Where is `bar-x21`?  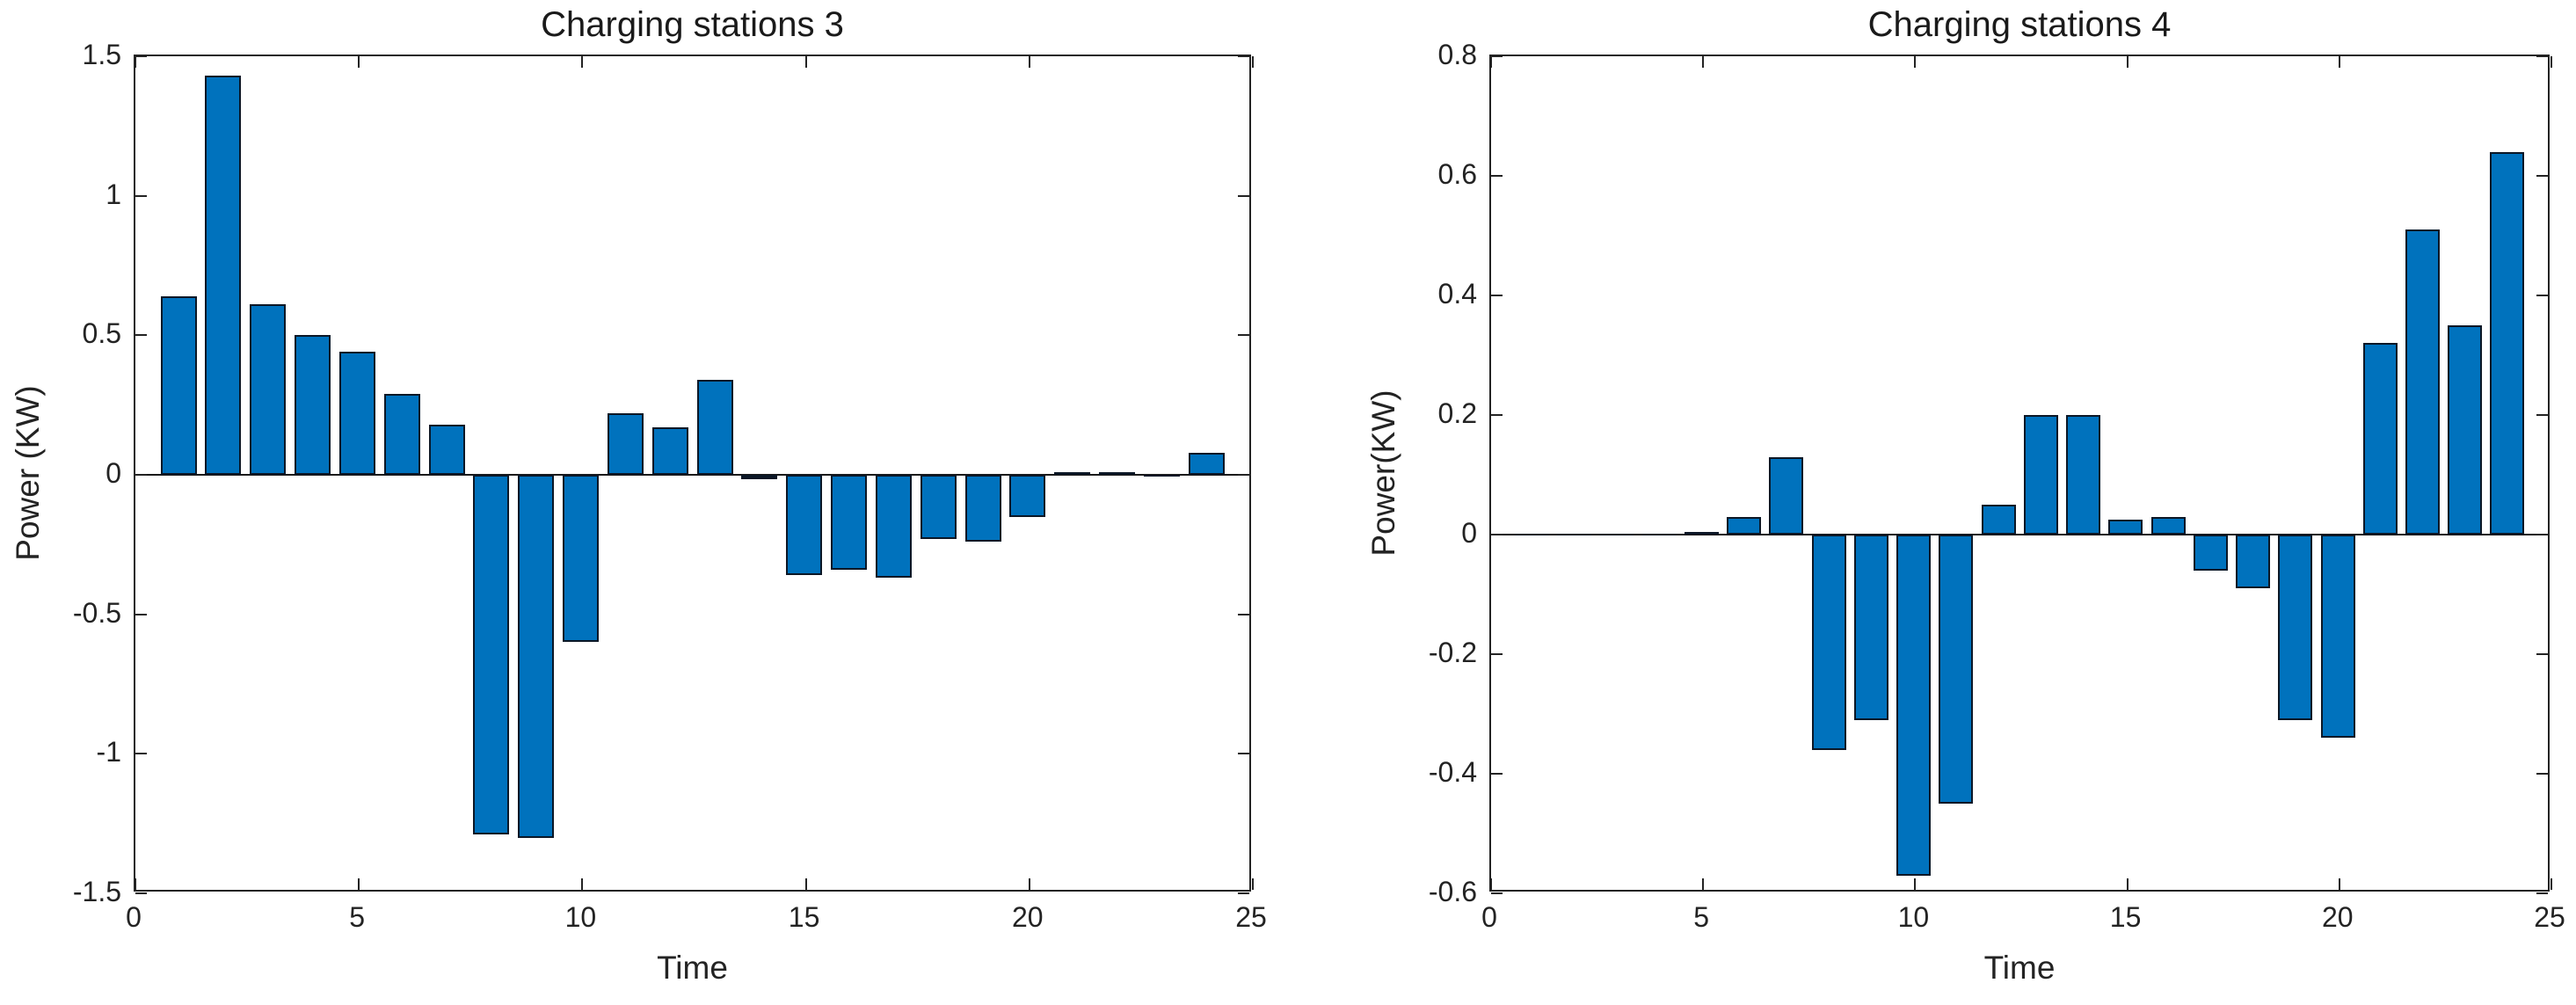
bar-x21 is located at coordinates (2380, 439).